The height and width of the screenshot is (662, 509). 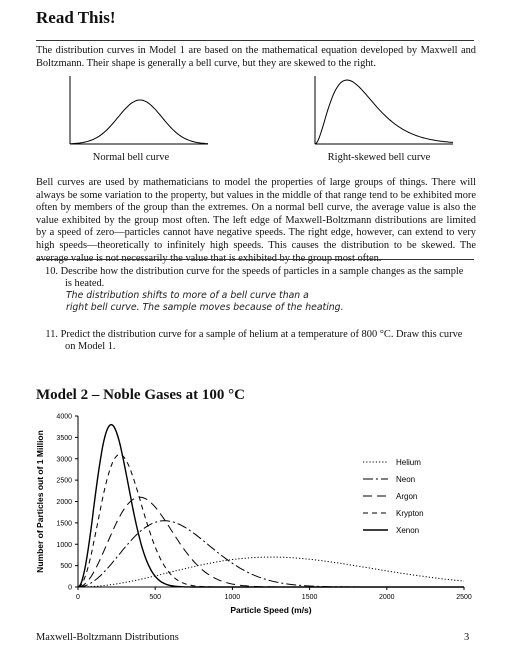 I want to click on legend-label-argon: Argon, so click(x=406, y=496).